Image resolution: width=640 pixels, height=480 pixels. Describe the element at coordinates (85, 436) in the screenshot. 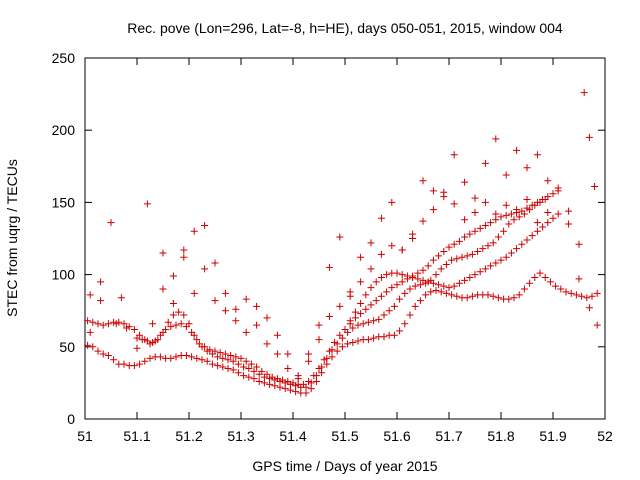

I see `x-tick-label: 51` at that location.